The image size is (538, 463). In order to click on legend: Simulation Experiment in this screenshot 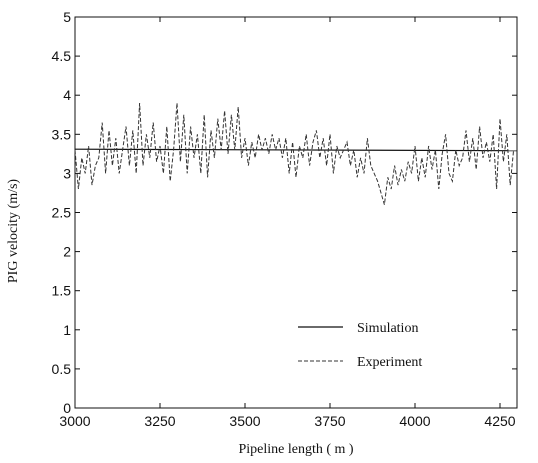, I will do `click(360, 345)`.